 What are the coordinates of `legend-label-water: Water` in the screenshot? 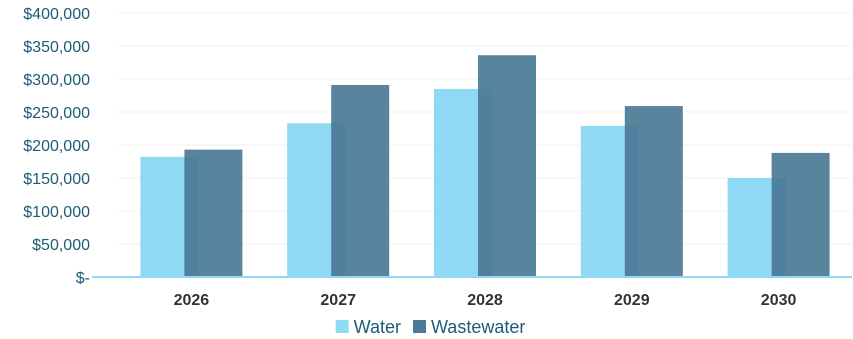 It's located at (377, 327).